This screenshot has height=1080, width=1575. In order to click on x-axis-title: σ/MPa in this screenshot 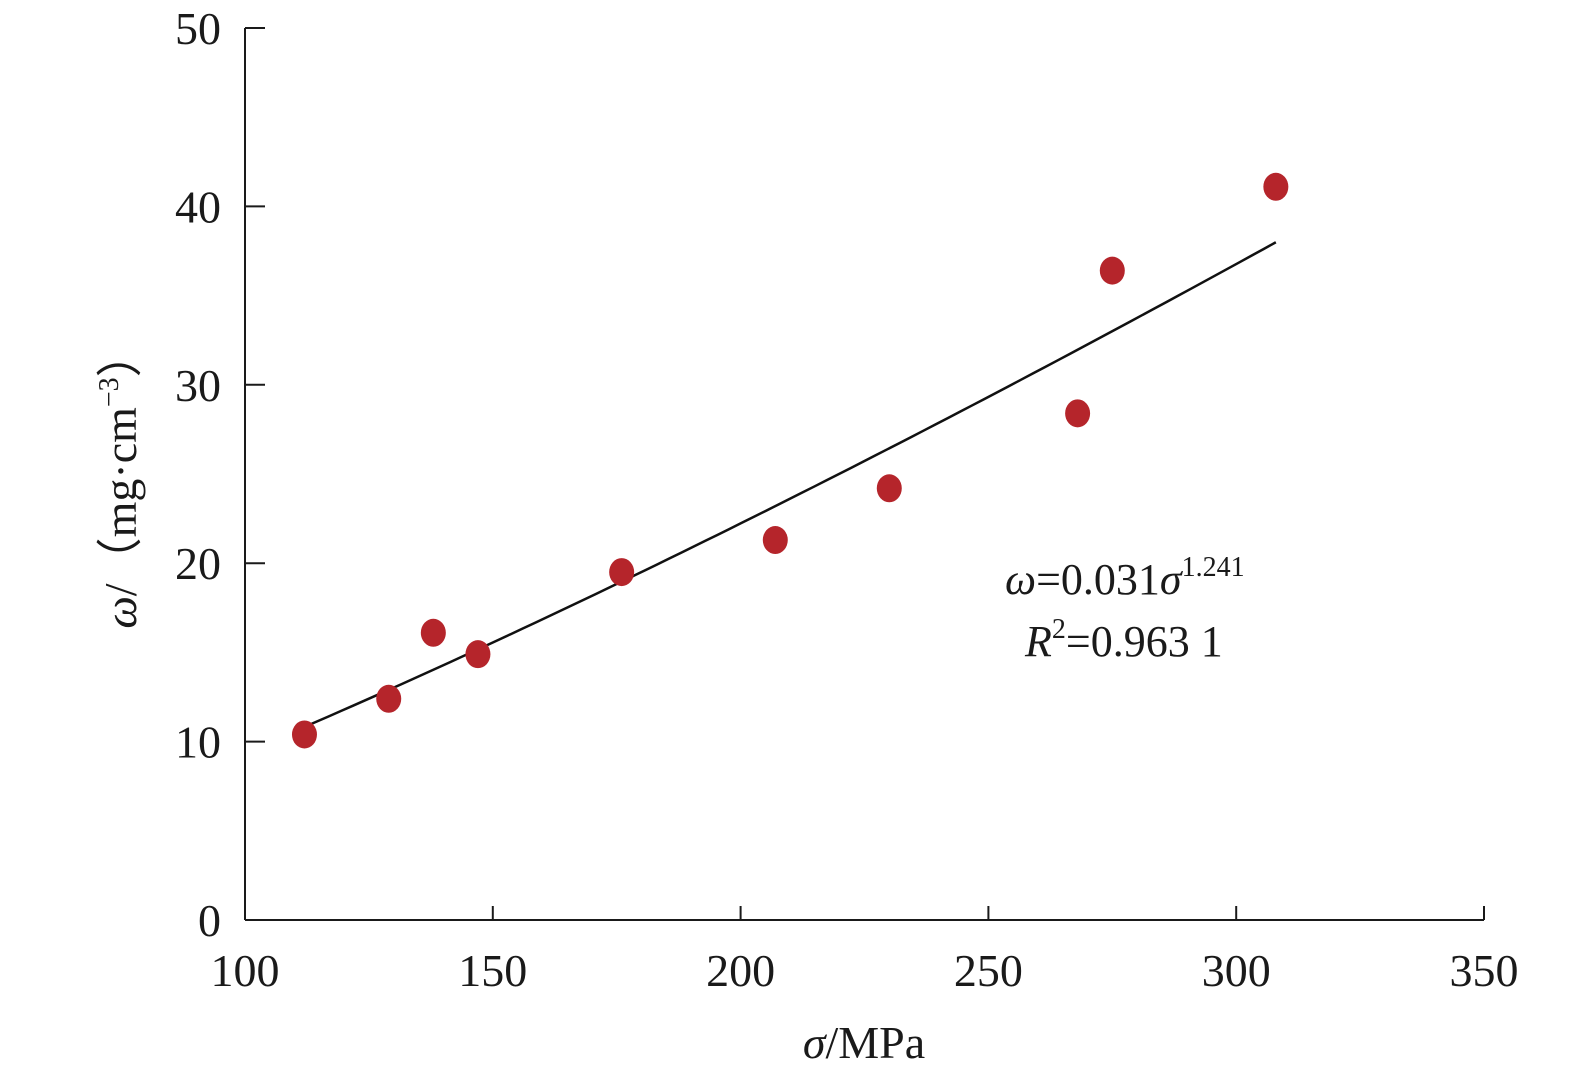, I will do `click(864, 1042)`.